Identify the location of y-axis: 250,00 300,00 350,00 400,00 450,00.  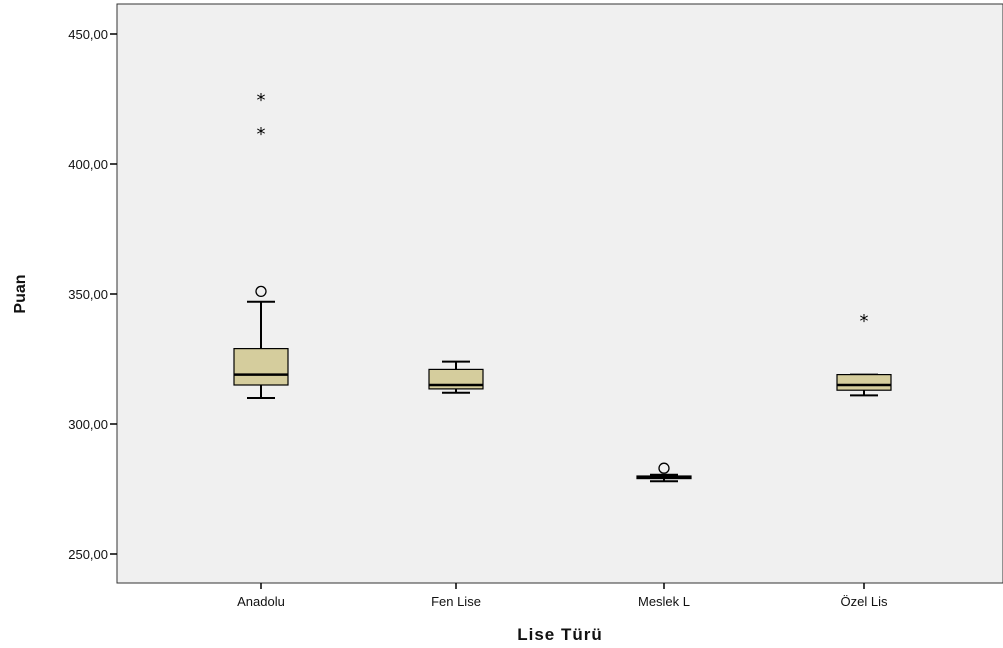
(92, 294).